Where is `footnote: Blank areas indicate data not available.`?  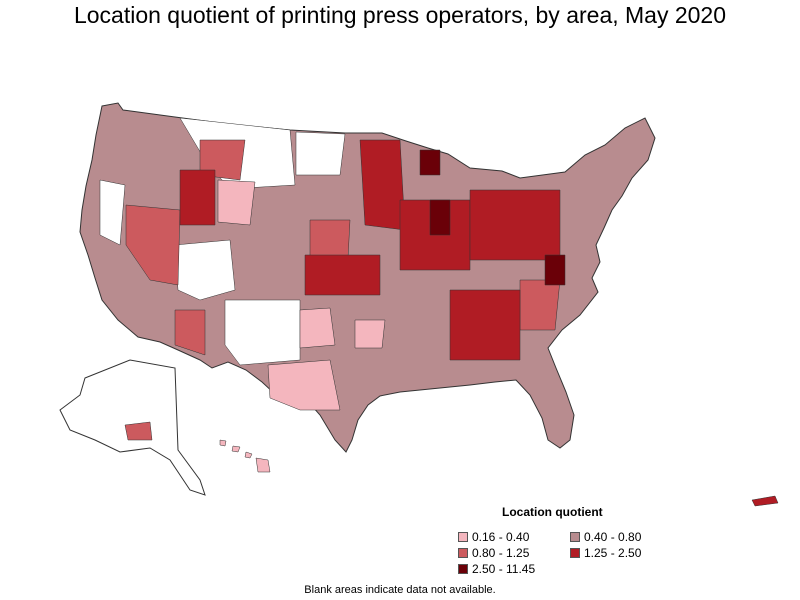
footnote: Blank areas indicate data not available. is located at coordinates (400, 590).